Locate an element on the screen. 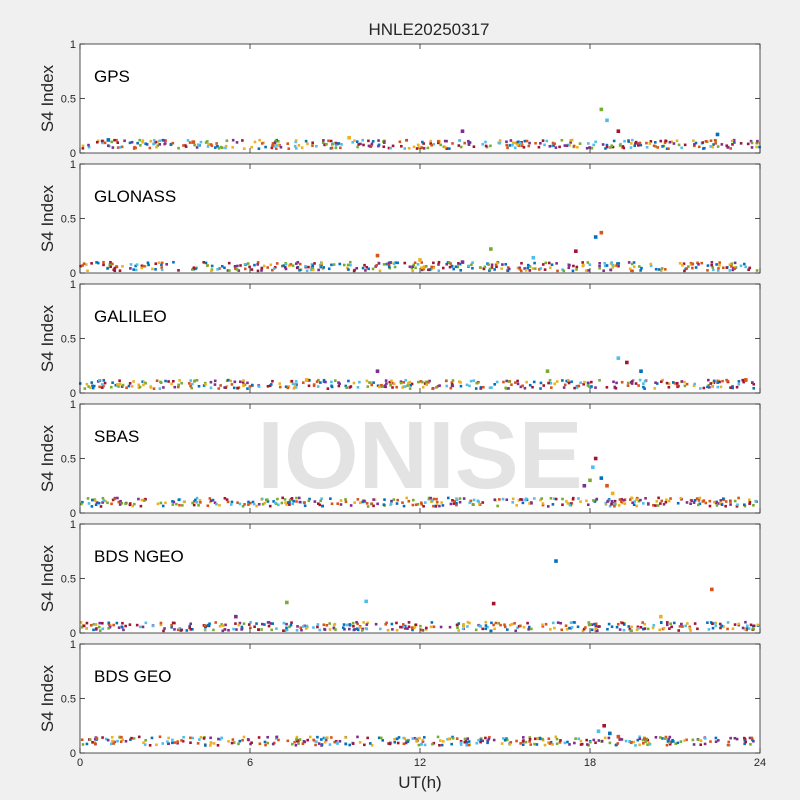  y-tick-label: 0.5 is located at coordinates (68, 460).